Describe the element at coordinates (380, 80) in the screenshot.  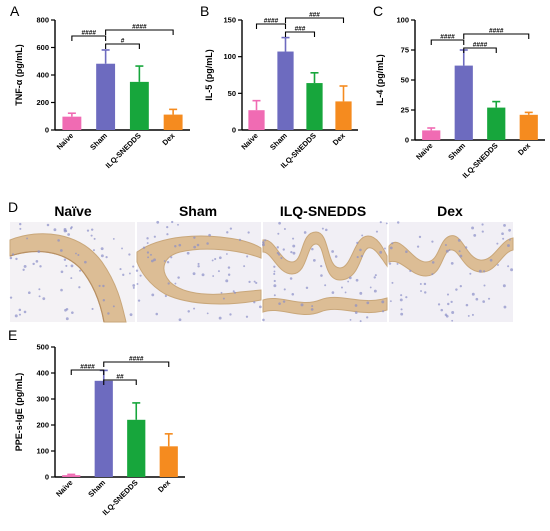
I see `y-axis-label: IL-4 (pg/mL)` at that location.